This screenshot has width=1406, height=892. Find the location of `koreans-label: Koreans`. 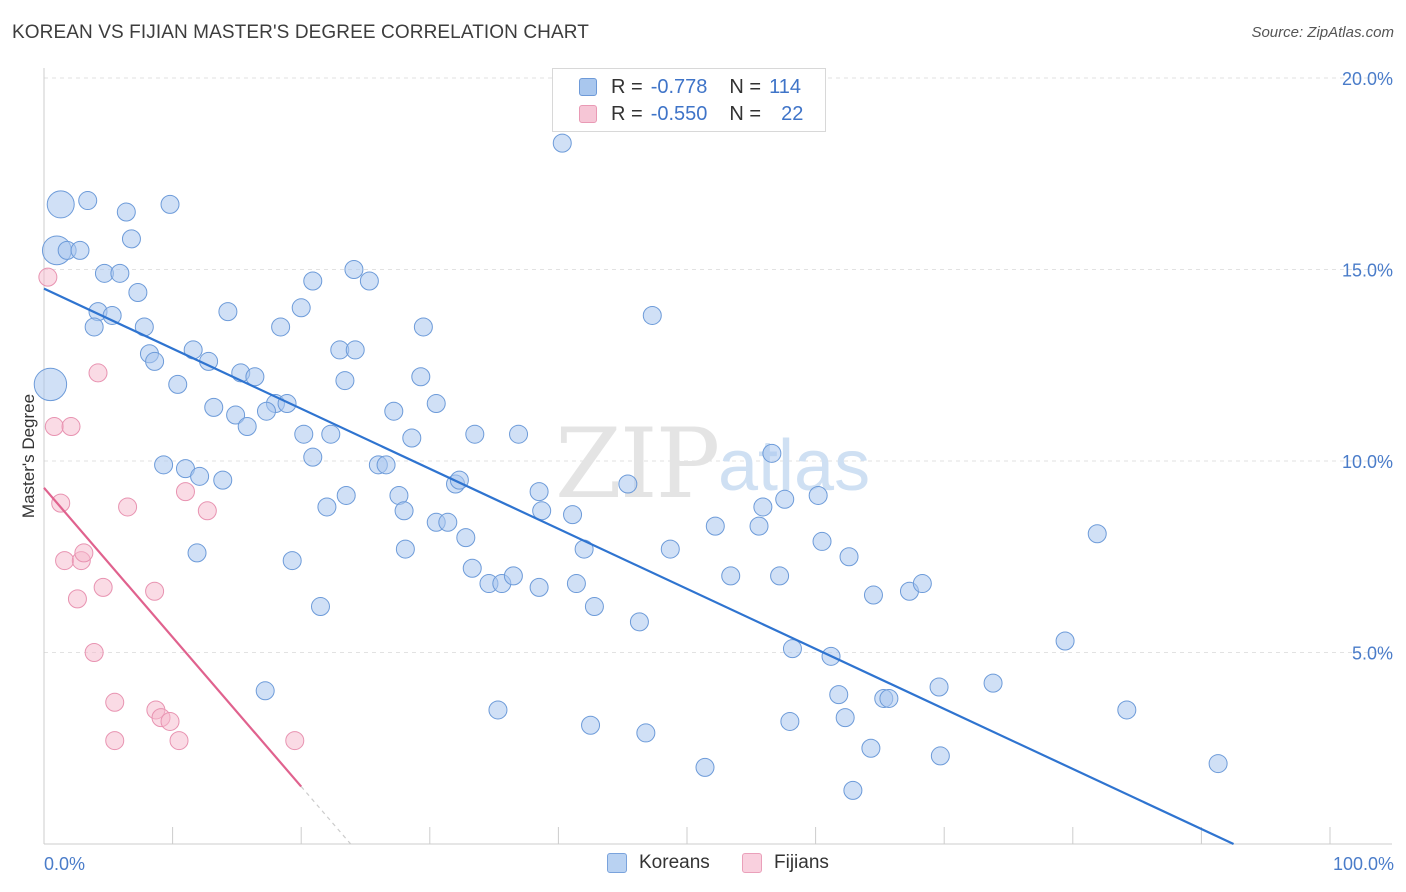

koreans-label: Koreans is located at coordinates (674, 862).